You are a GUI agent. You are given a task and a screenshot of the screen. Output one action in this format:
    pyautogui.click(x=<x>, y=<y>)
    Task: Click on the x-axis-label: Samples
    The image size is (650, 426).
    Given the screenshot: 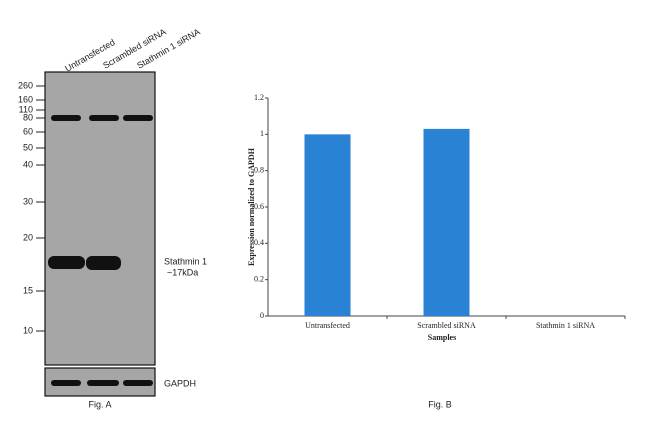 What is the action you would take?
    pyautogui.click(x=442, y=337)
    